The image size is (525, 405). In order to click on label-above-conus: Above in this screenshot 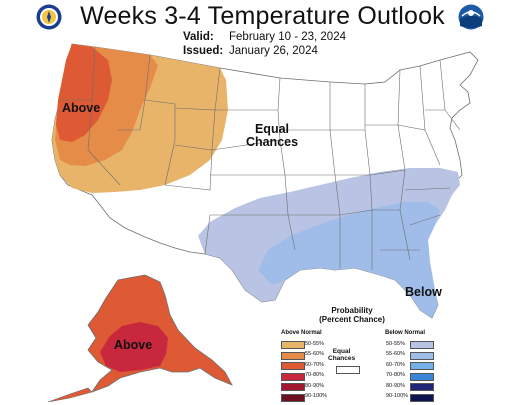, I will do `click(81, 108)`.